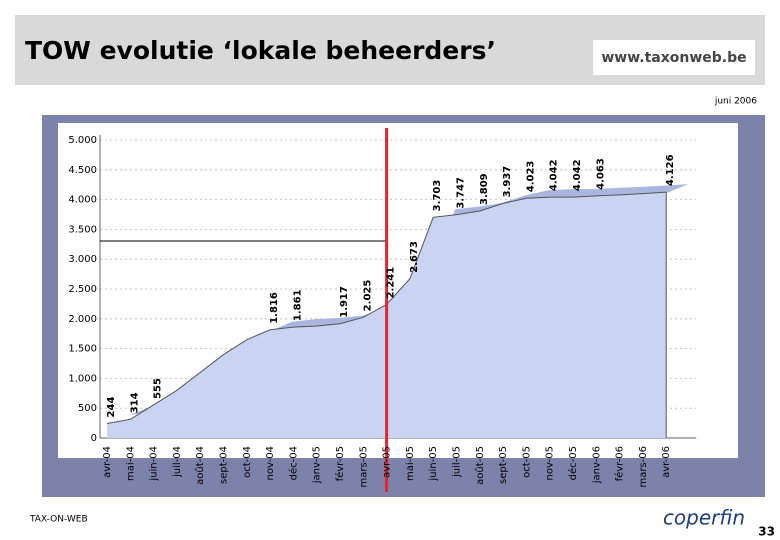 The image size is (780, 540). What do you see at coordinates (154, 464) in the screenshot?
I see `x-tick-label: juin-04` at bounding box center [154, 464].